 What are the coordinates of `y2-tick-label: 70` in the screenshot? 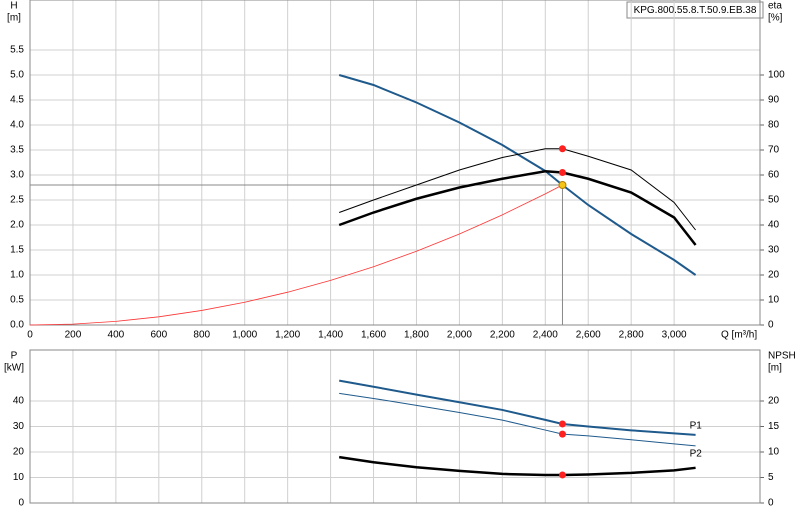 It's located at (774, 150).